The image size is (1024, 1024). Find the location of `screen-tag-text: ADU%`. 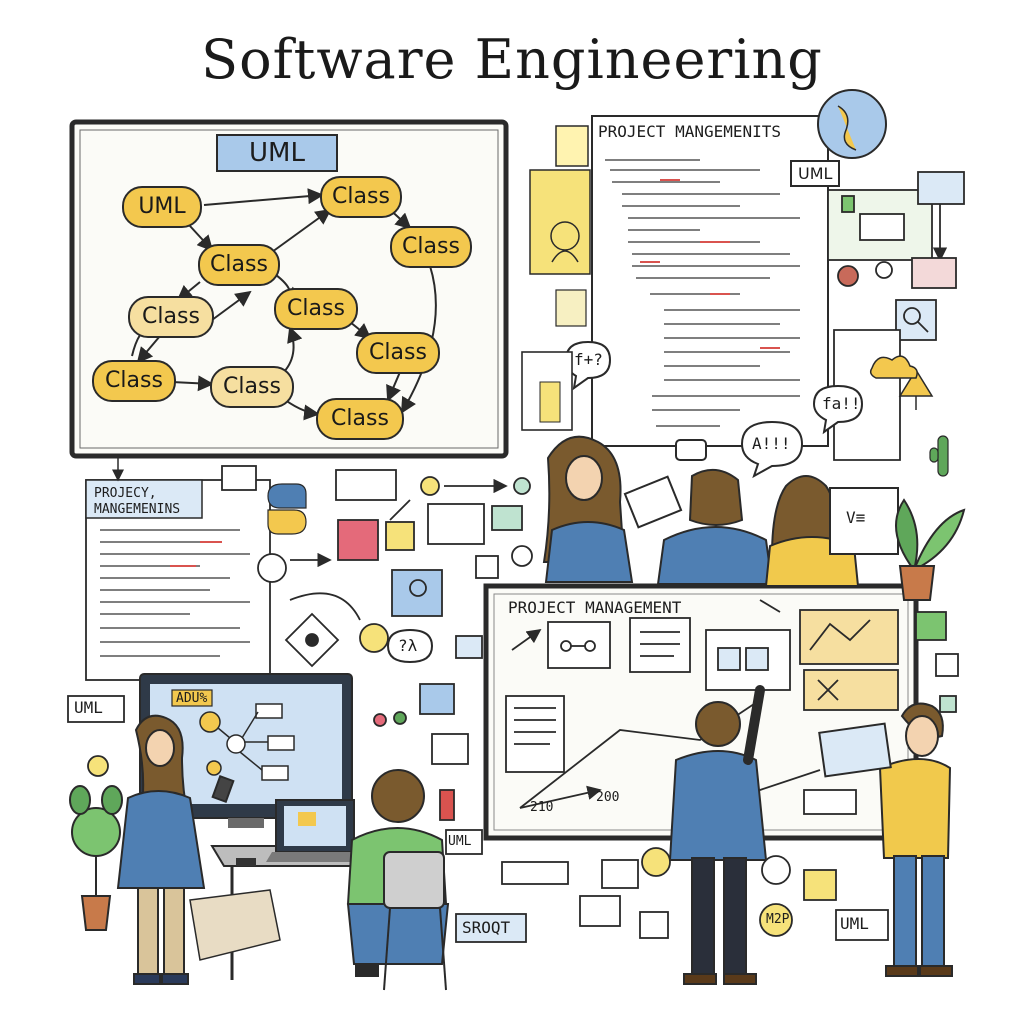

screen-tag-text: ADU% is located at coordinates (192, 698).